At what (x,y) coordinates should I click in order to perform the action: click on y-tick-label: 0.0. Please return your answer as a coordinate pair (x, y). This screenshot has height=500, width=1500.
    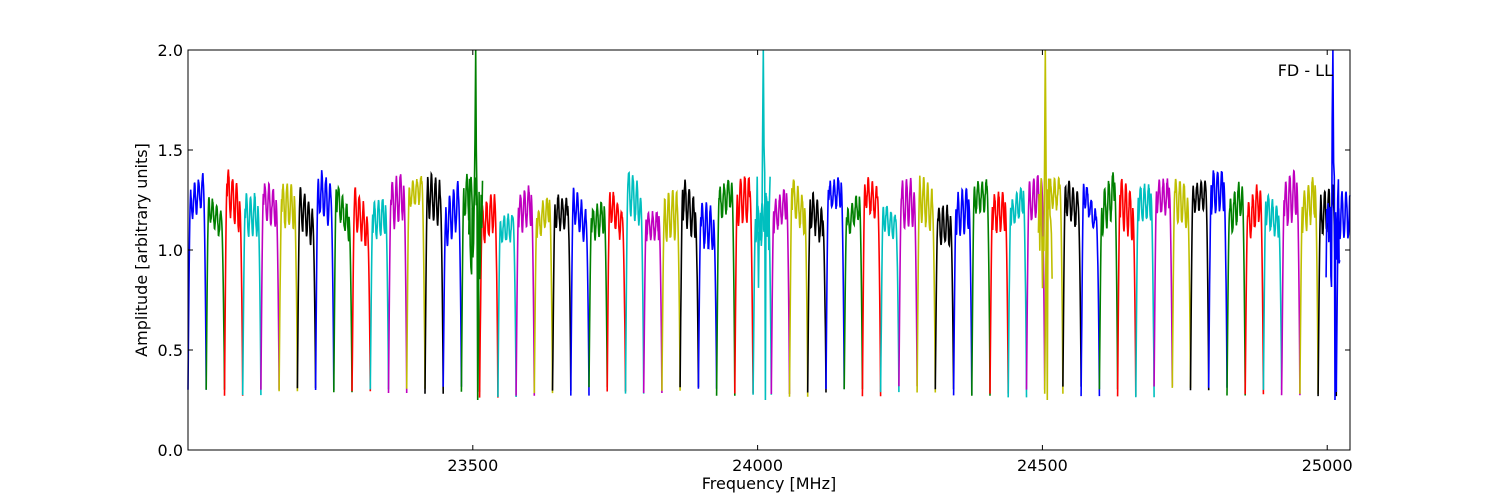
    Looking at the image, I should click on (170, 450).